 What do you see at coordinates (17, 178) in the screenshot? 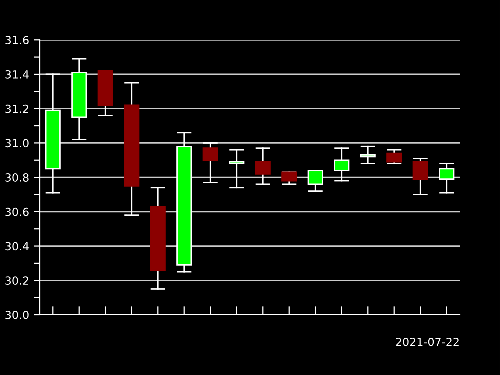
I see `y-tick-label: 30.8` at bounding box center [17, 178].